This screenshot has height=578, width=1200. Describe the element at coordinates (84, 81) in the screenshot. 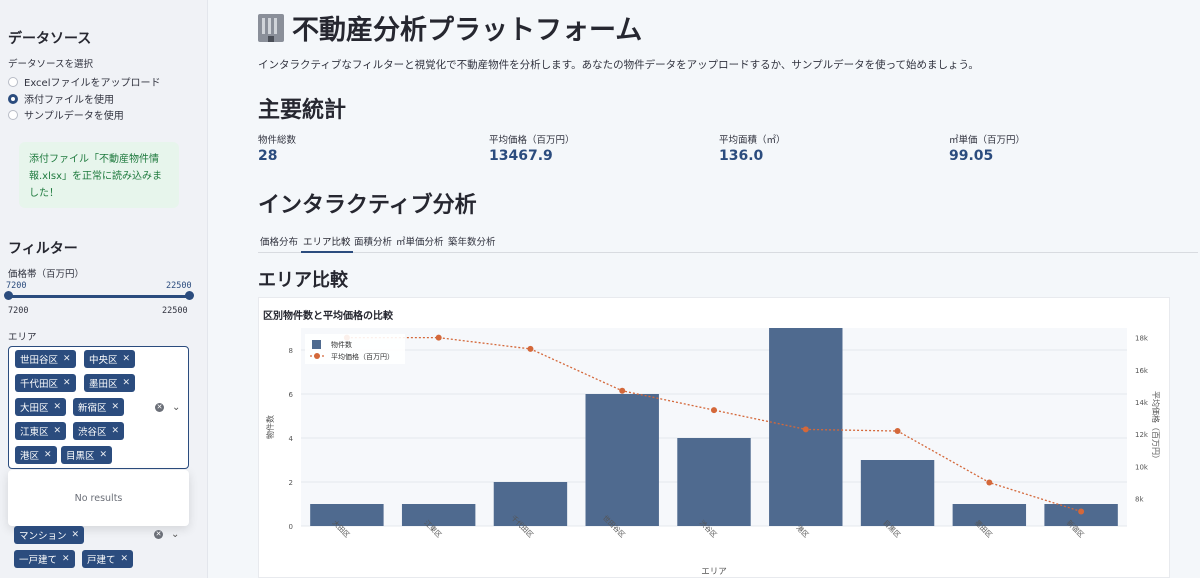

I see `radio-upload-excel: Excelファイルをアップロード` at that location.